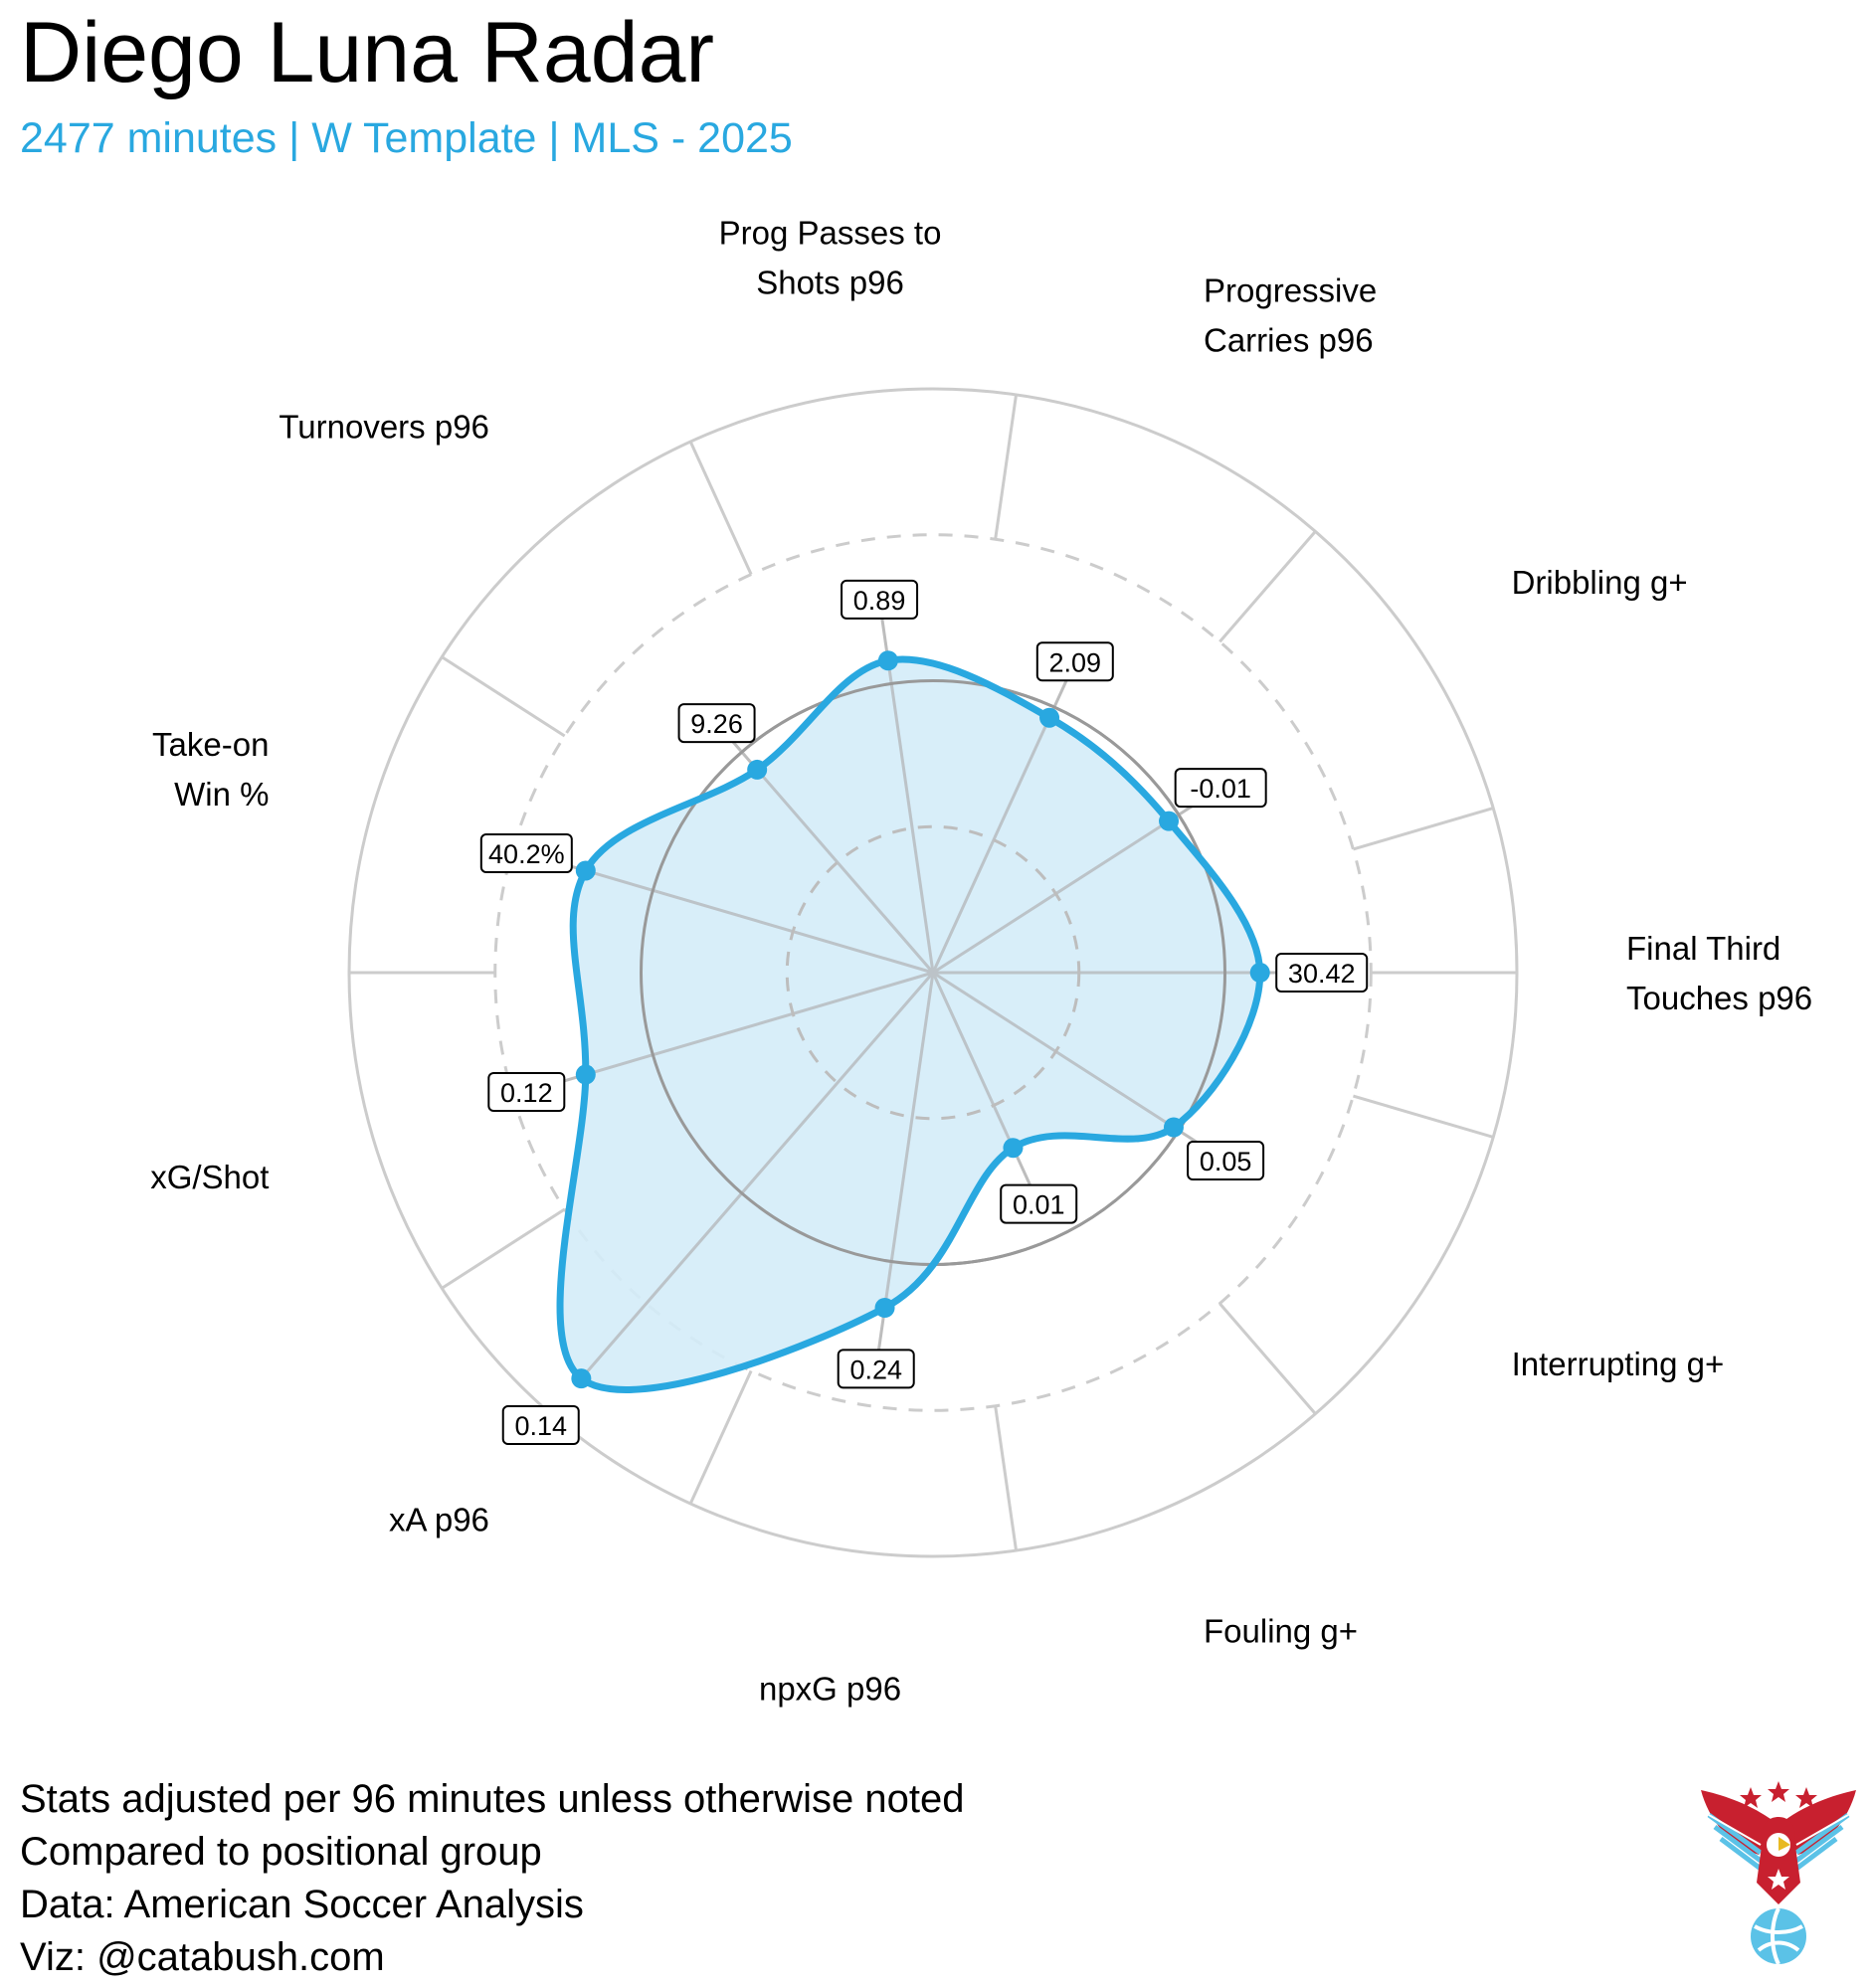  Describe the element at coordinates (209, 1177) in the screenshot. I see `axis-label: xG/Shot` at that location.